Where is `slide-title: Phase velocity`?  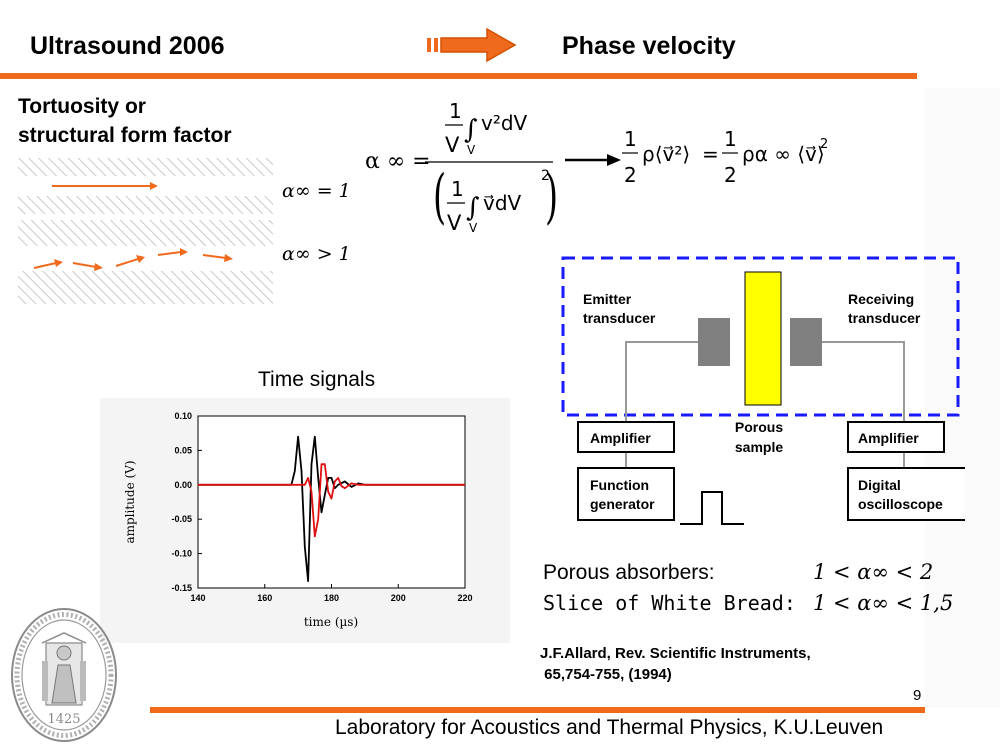 slide-title: Phase velocity is located at coordinates (649, 46).